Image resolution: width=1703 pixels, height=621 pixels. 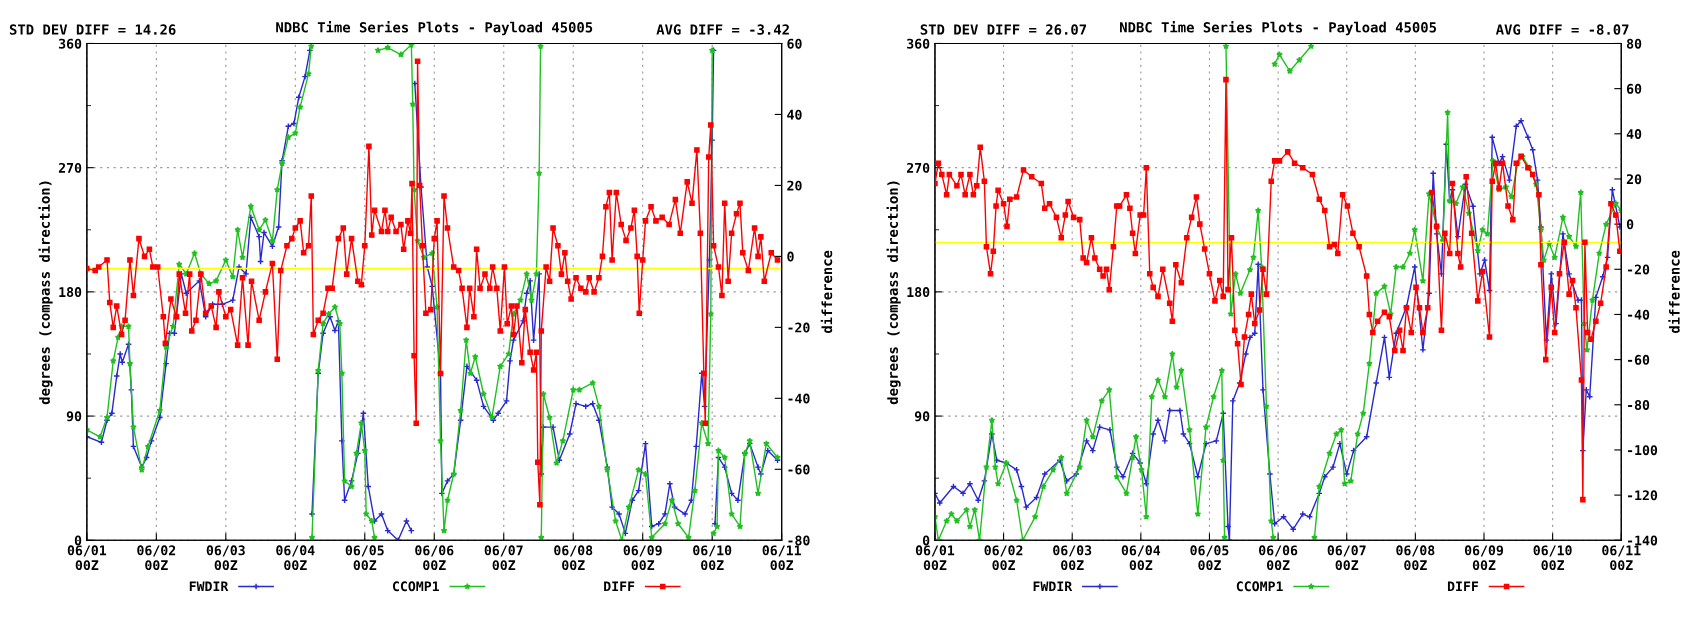 I want to click on y2-tick-label: -100, so click(x=1643, y=450).